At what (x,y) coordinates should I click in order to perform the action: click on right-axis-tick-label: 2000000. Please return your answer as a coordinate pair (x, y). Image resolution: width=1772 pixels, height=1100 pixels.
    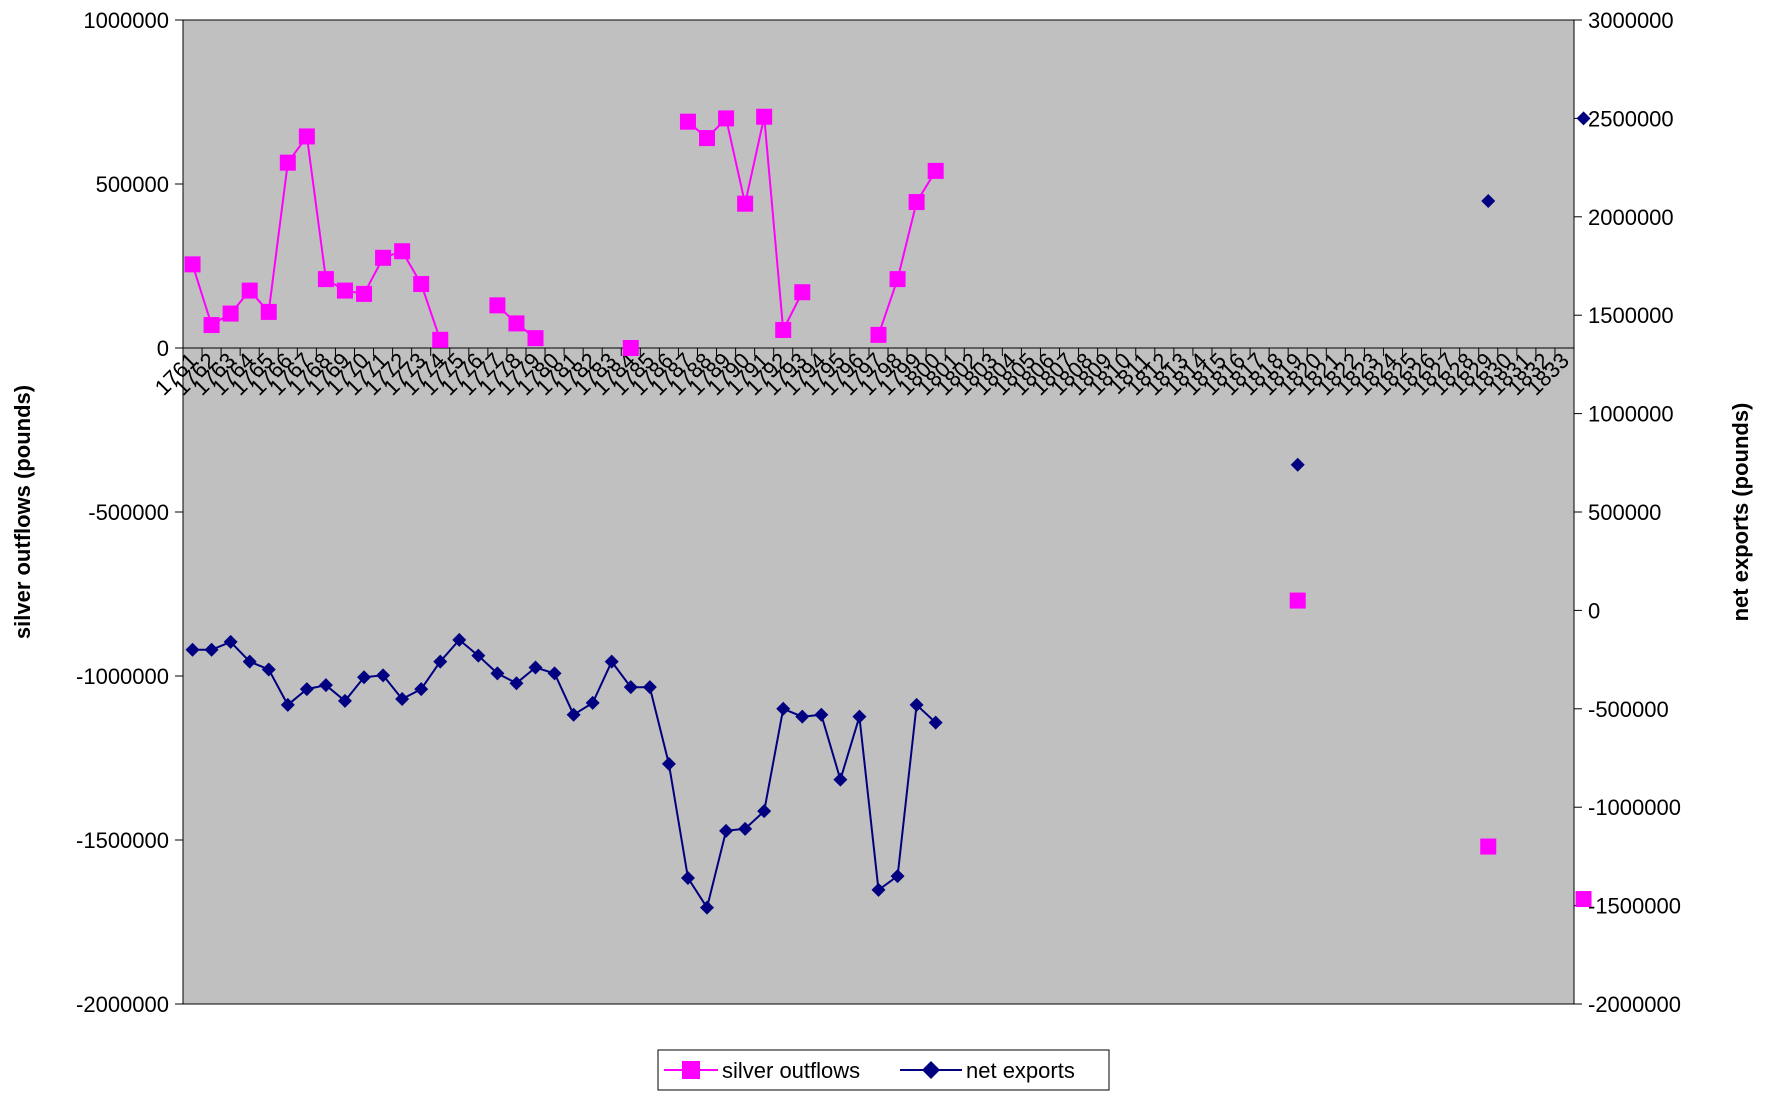
    Looking at the image, I should click on (1631, 217).